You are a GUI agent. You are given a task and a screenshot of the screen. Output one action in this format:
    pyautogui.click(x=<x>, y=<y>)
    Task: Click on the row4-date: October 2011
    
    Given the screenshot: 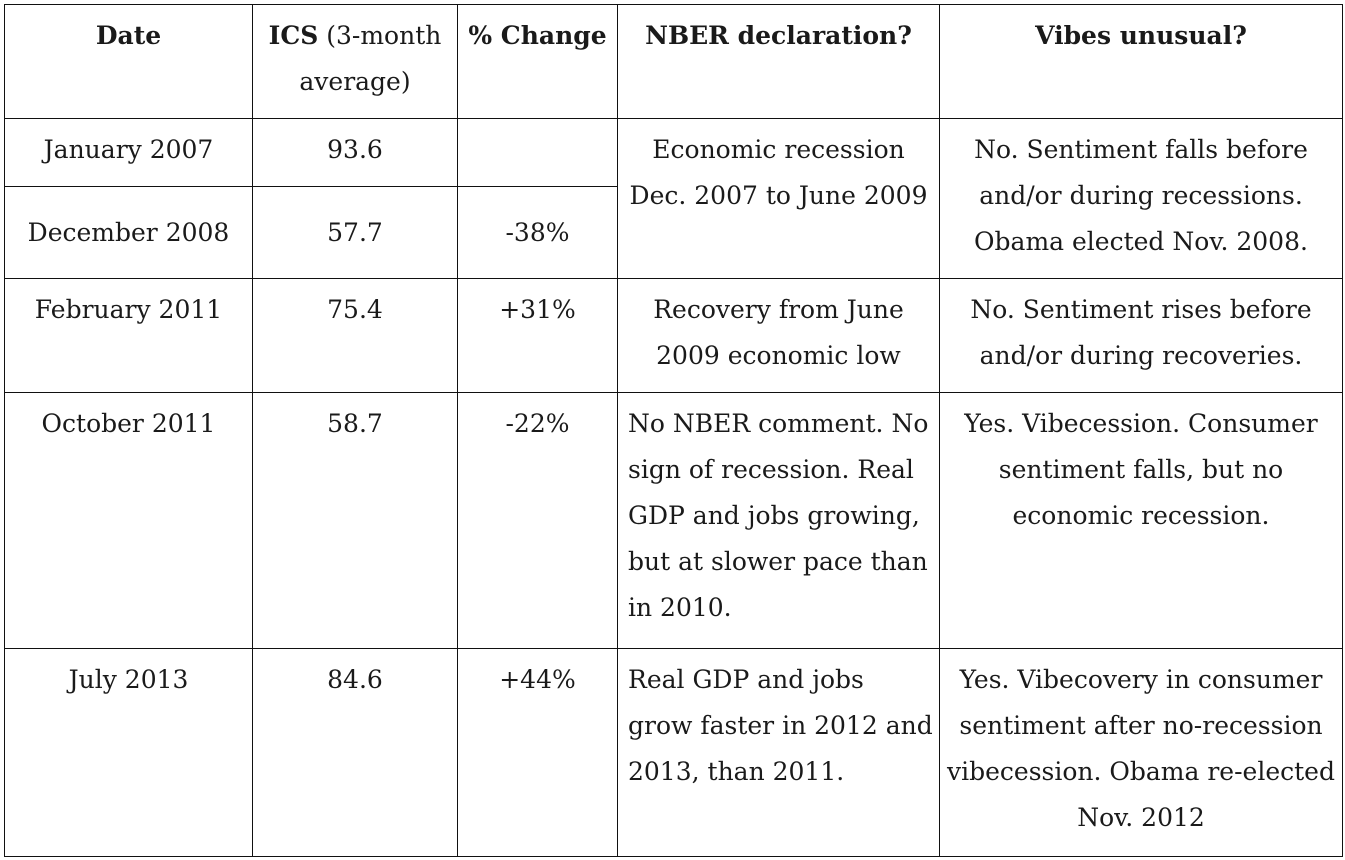 What is the action you would take?
    pyautogui.click(x=128, y=520)
    